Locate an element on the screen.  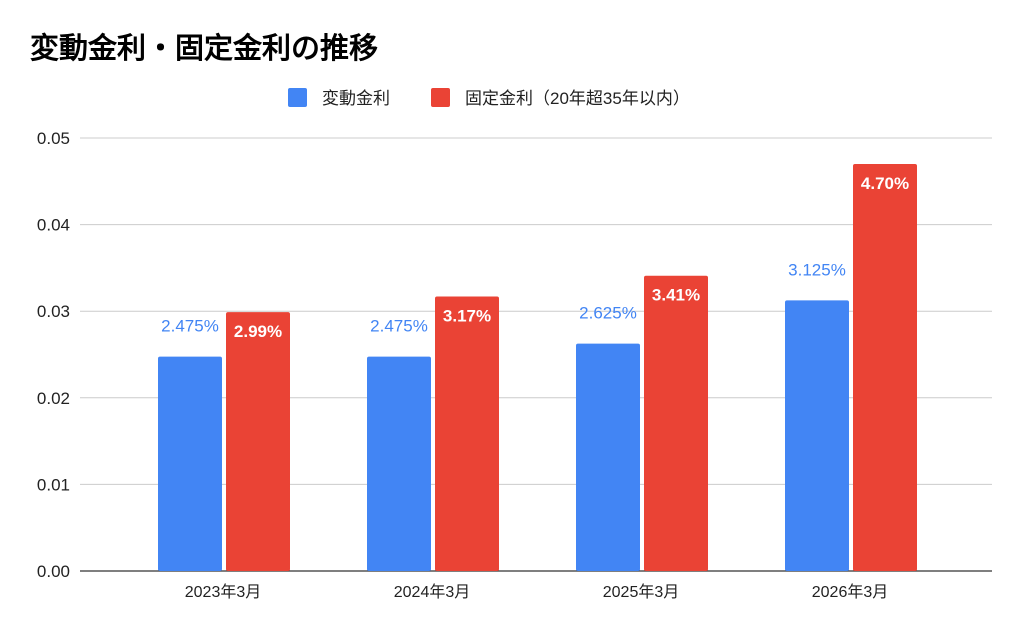
data-label: 4.70% is located at coordinates (885, 183).